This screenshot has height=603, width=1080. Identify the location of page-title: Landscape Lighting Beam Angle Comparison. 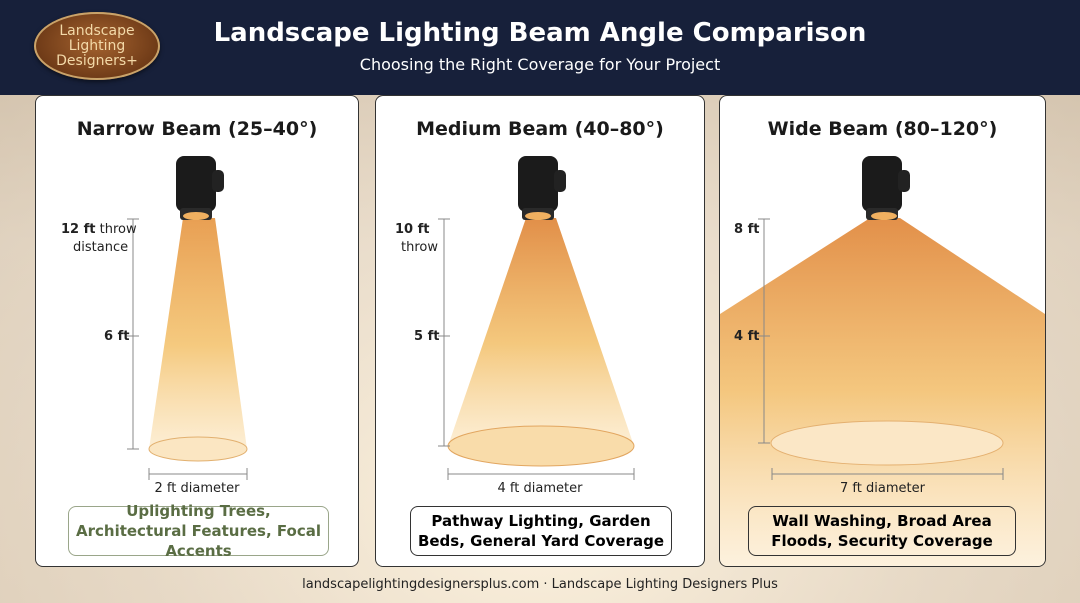
(540, 33).